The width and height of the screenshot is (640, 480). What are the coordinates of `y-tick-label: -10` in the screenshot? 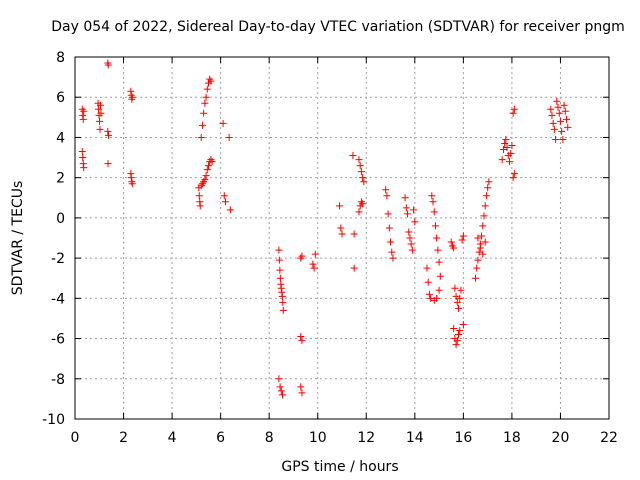 It's located at (53, 420).